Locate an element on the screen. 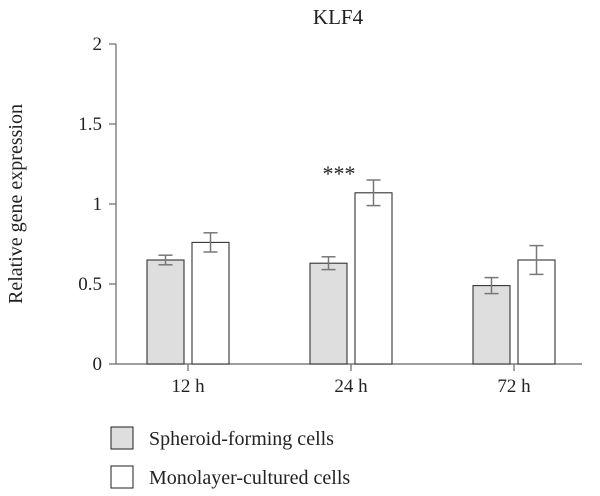 The image size is (600, 496). x-ticks: 12 h 24 h 72 h is located at coordinates (351, 380).